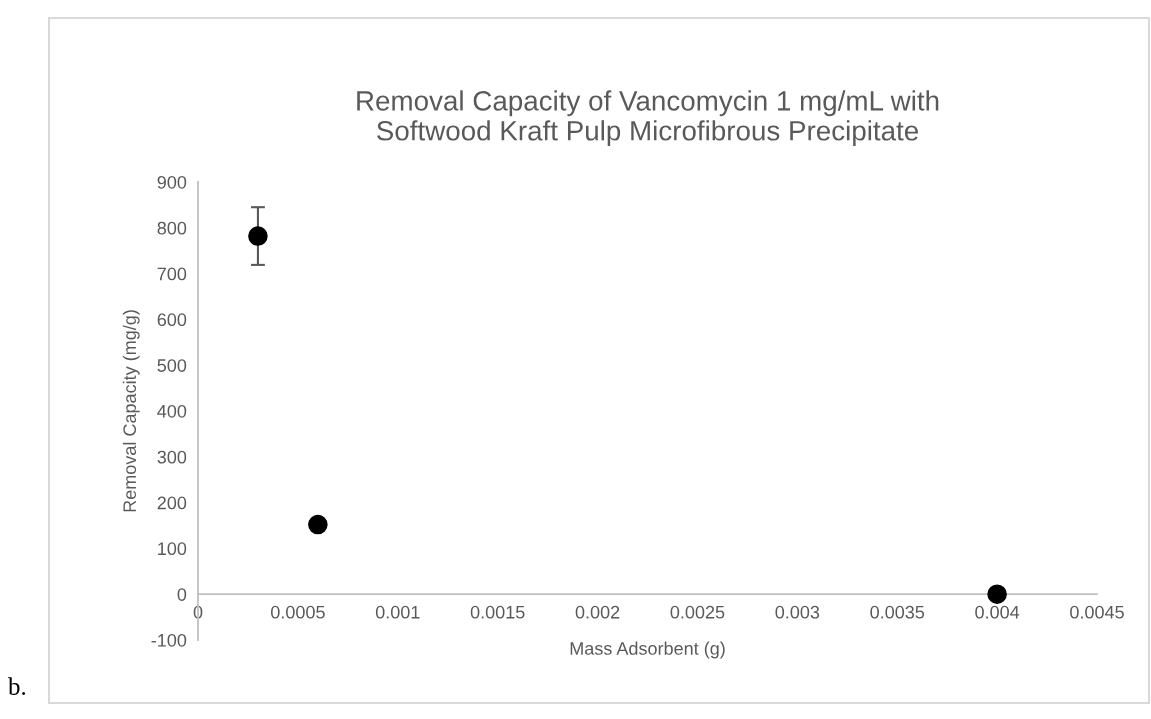 The width and height of the screenshot is (1151, 719). I want to click on y-tick-label: -100, so click(169, 640).